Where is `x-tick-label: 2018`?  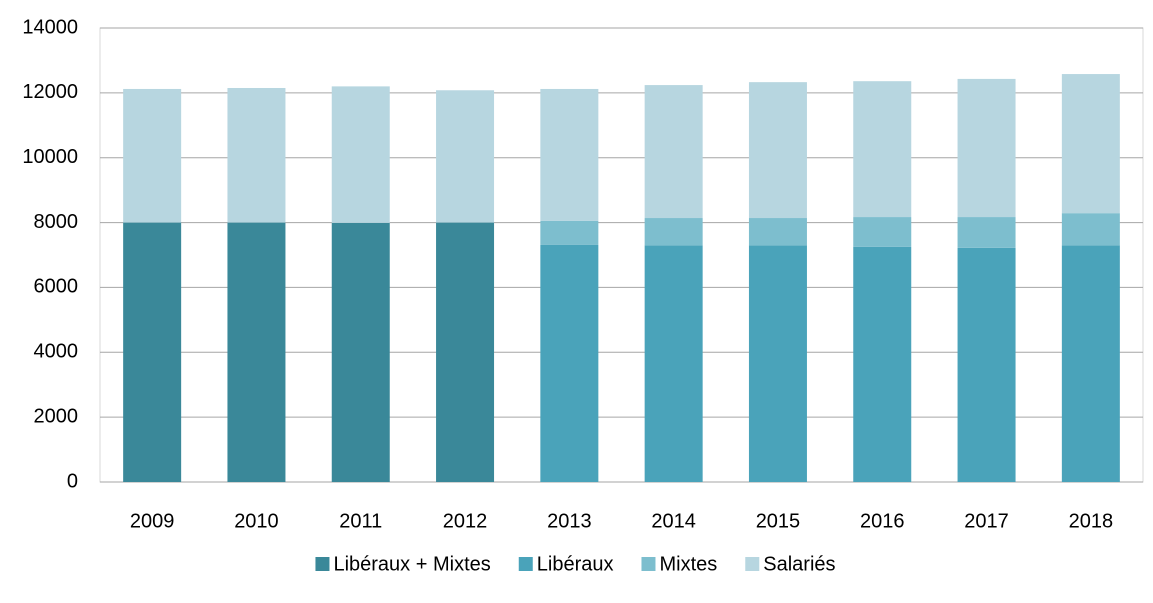
x-tick-label: 2018 is located at coordinates (1091, 521).